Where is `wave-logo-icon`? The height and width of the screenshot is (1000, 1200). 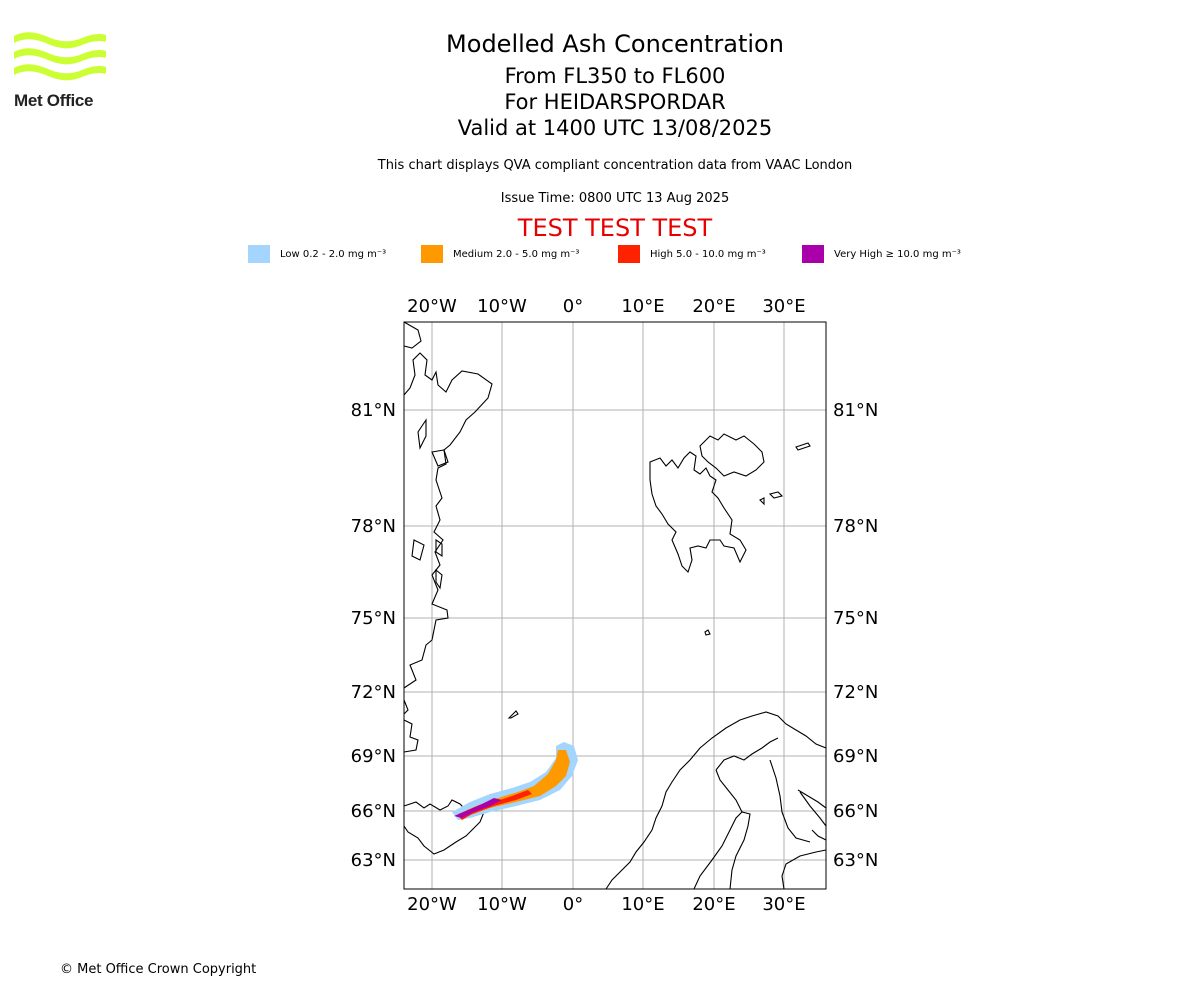
wave-logo-icon is located at coordinates (60, 56).